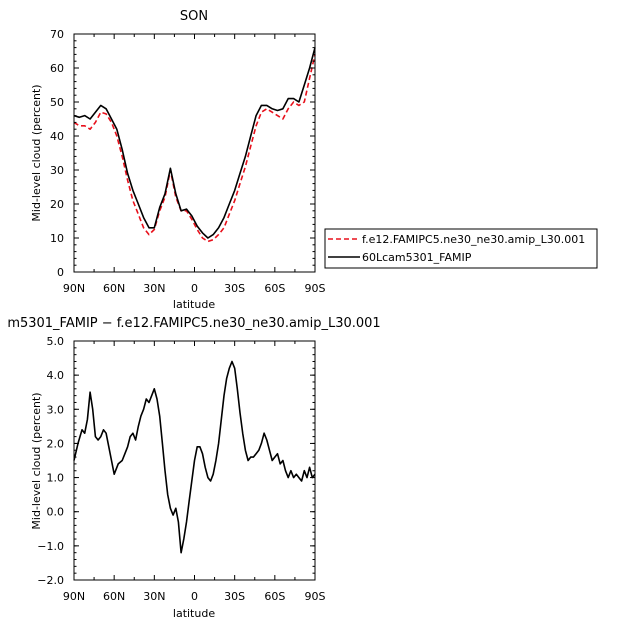 The image size is (626, 626). Describe the element at coordinates (50, 546) in the screenshot. I see `bottom-y-tick-label: −1.0` at that location.